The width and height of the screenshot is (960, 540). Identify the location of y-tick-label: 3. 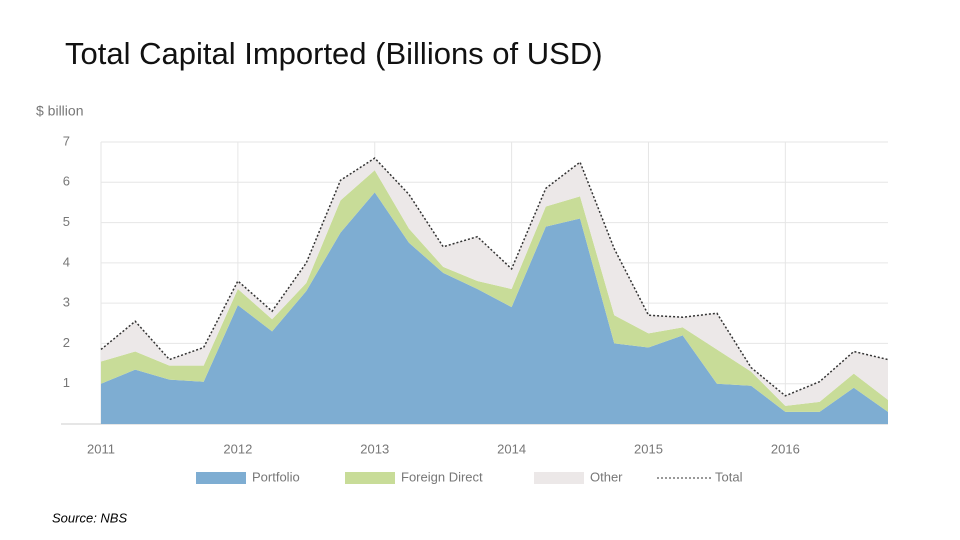
(66, 302).